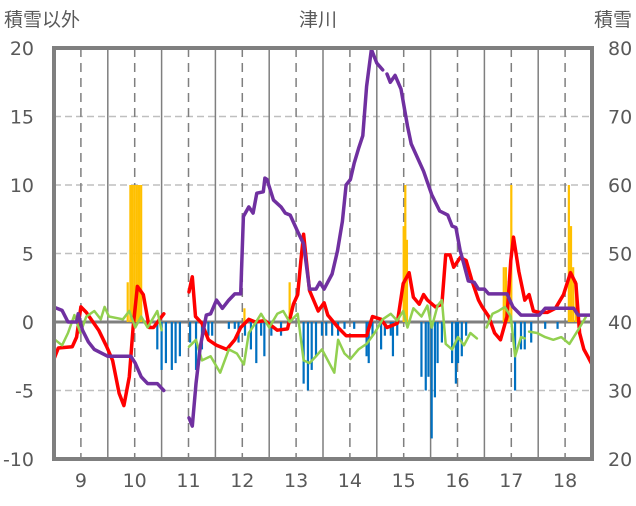  Describe the element at coordinates (620, 392) in the screenshot. I see `y-tick-right: 30` at that location.